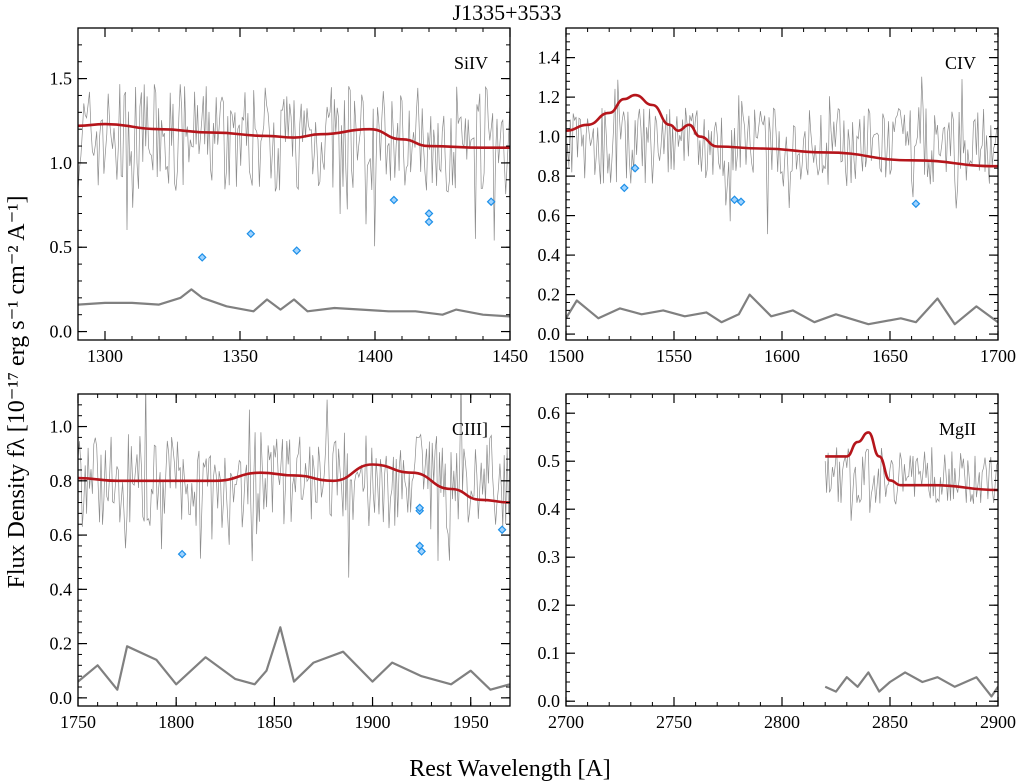 This screenshot has width=1020, height=783. I want to click on x-tick-label: 1950, so click(471, 722).